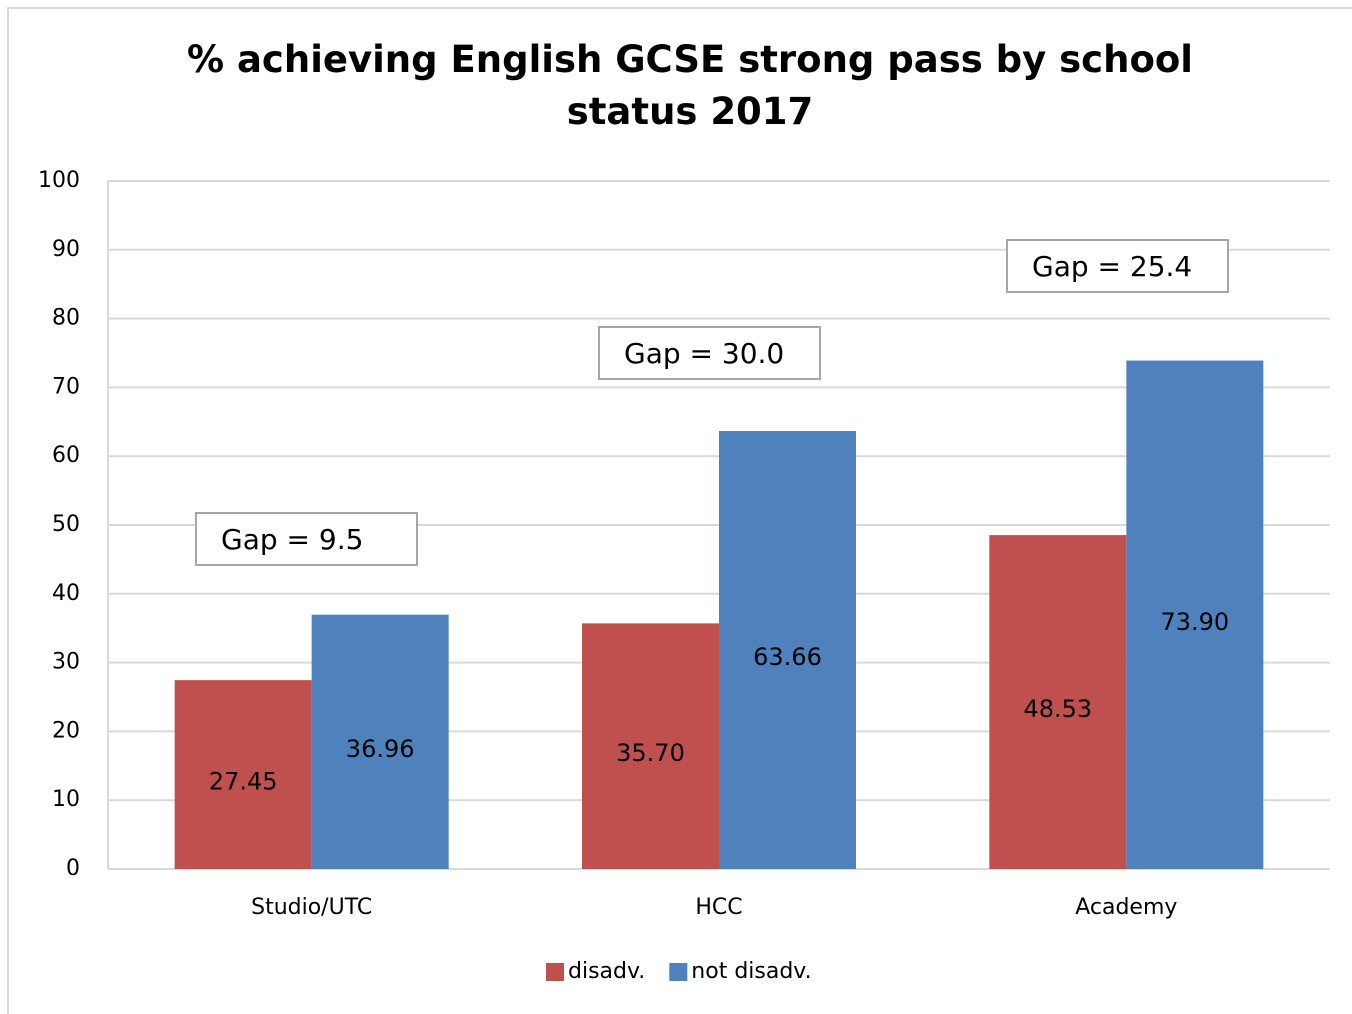  I want to click on y-tick-label: 10, so click(66, 799).